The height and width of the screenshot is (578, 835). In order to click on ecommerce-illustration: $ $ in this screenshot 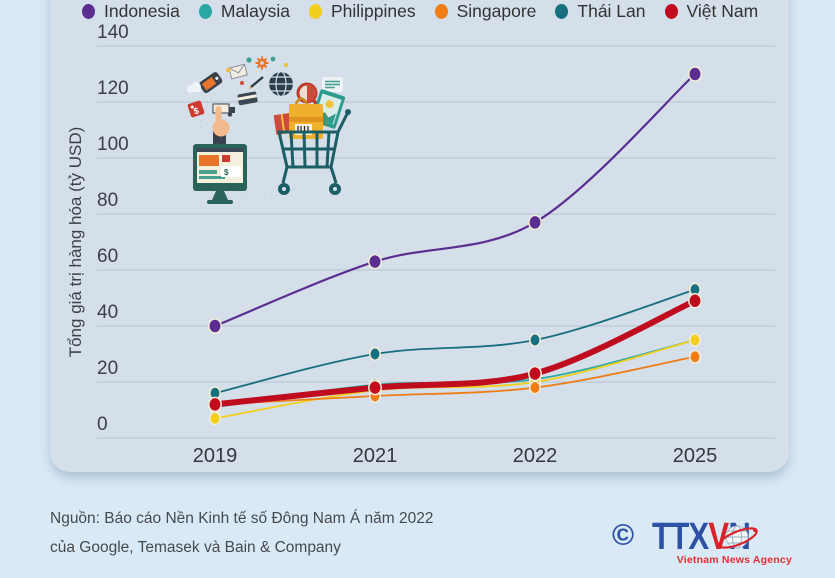, I will do `click(269, 130)`.